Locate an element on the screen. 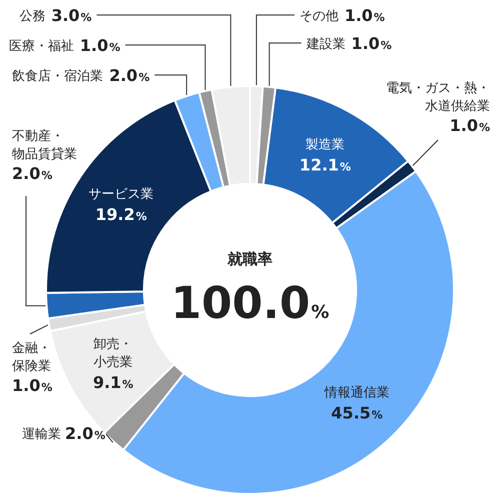  data-label: 12.1% is located at coordinates (325, 164).